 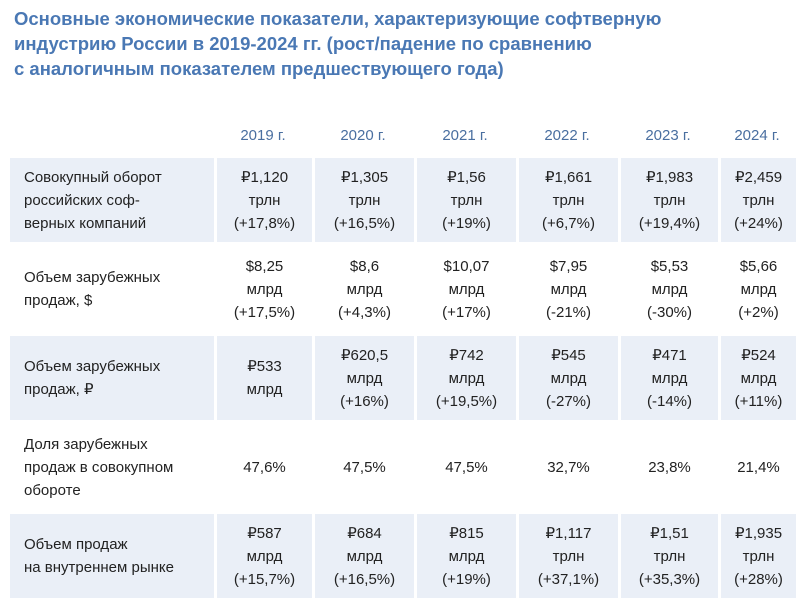 What do you see at coordinates (669, 177) in the screenshot?
I see `cell-line: ₽1,983` at bounding box center [669, 177].